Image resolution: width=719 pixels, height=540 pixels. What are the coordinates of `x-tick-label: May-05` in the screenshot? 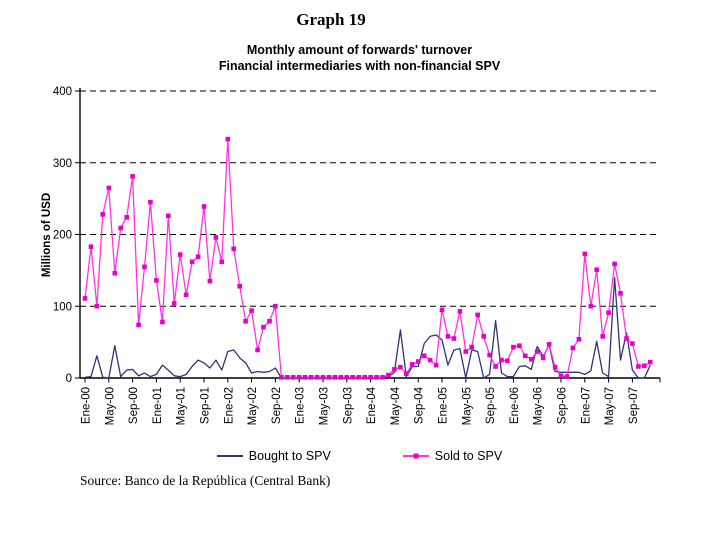 It's located at (467, 406).